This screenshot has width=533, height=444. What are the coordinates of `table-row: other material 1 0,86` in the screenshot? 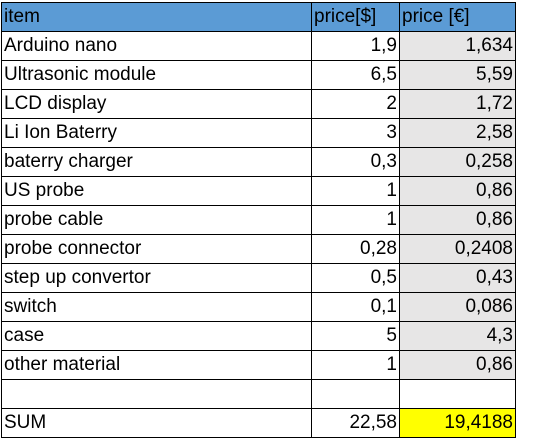 It's located at (258, 365).